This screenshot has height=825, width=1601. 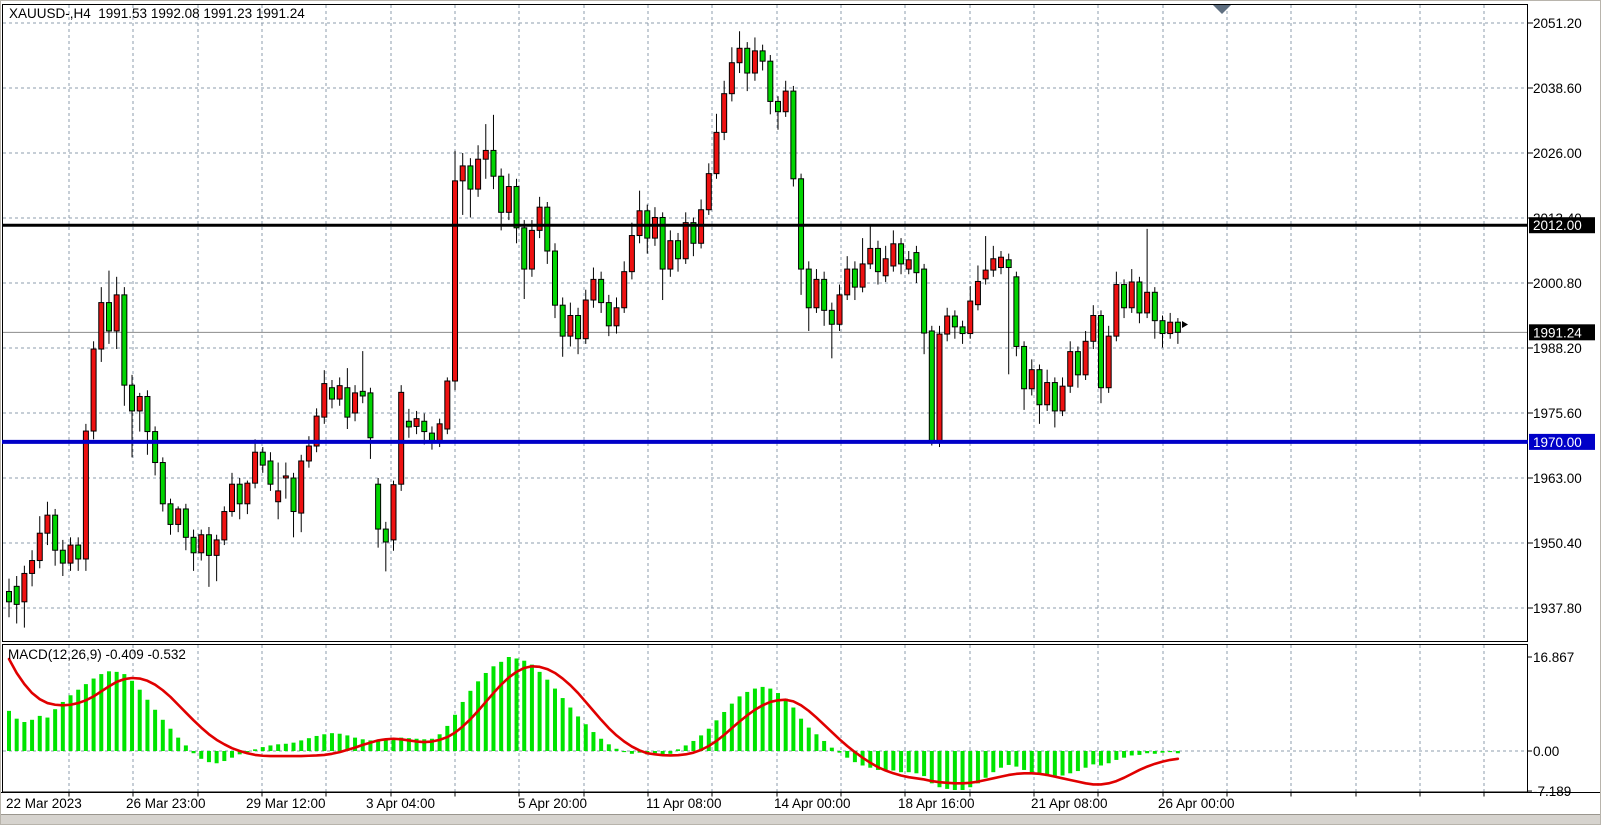 I want to click on time-label: 3 Apr 04:00, so click(x=400, y=803).